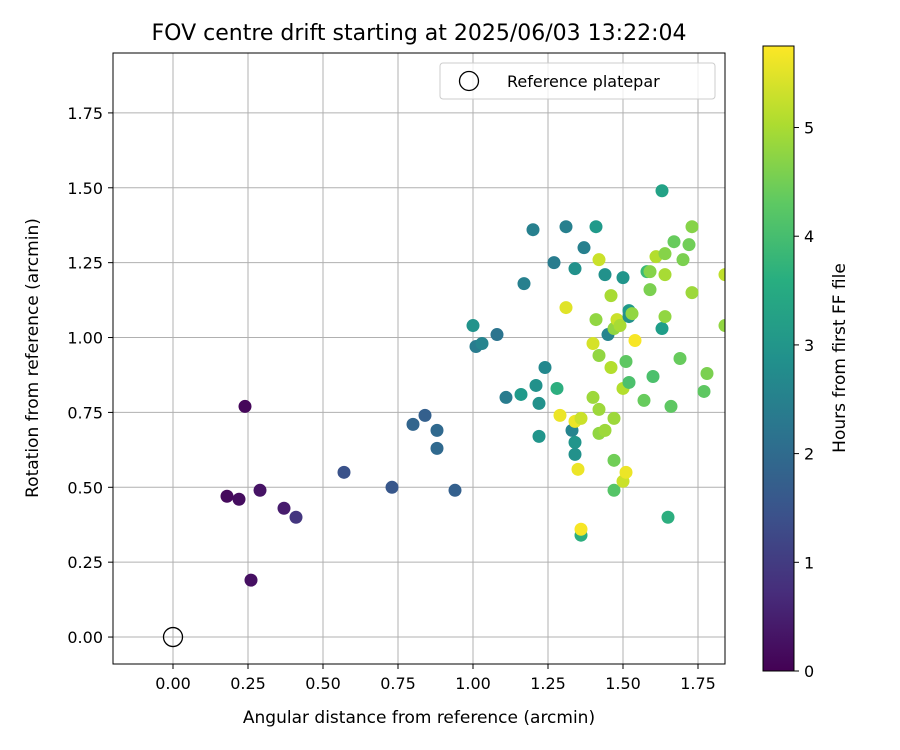  I want to click on y-axis-label: Rotation from reference (arcmin), so click(33, 358).